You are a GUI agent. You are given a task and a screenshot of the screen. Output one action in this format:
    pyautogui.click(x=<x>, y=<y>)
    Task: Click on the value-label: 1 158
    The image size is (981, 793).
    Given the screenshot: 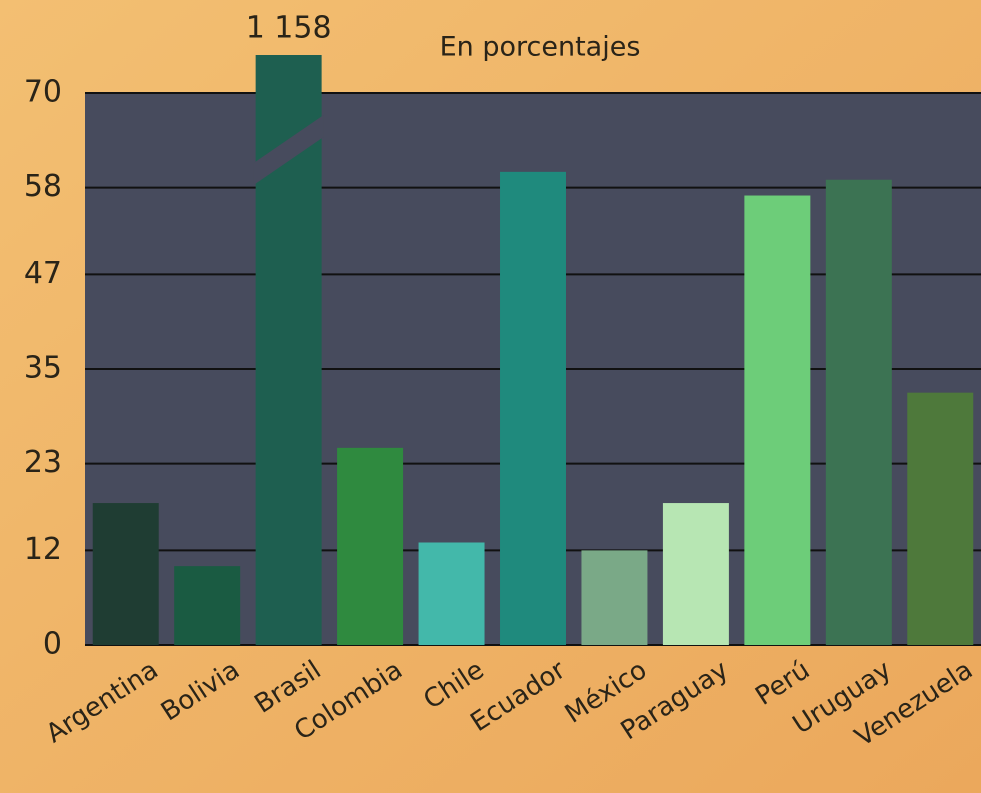 What is the action you would take?
    pyautogui.click(x=289, y=28)
    